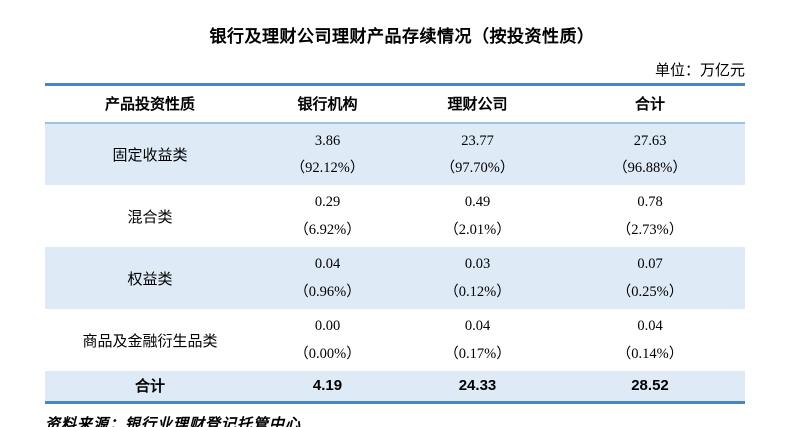 The height and width of the screenshot is (427, 804). I want to click on amount-value: 23.77, so click(477, 140).